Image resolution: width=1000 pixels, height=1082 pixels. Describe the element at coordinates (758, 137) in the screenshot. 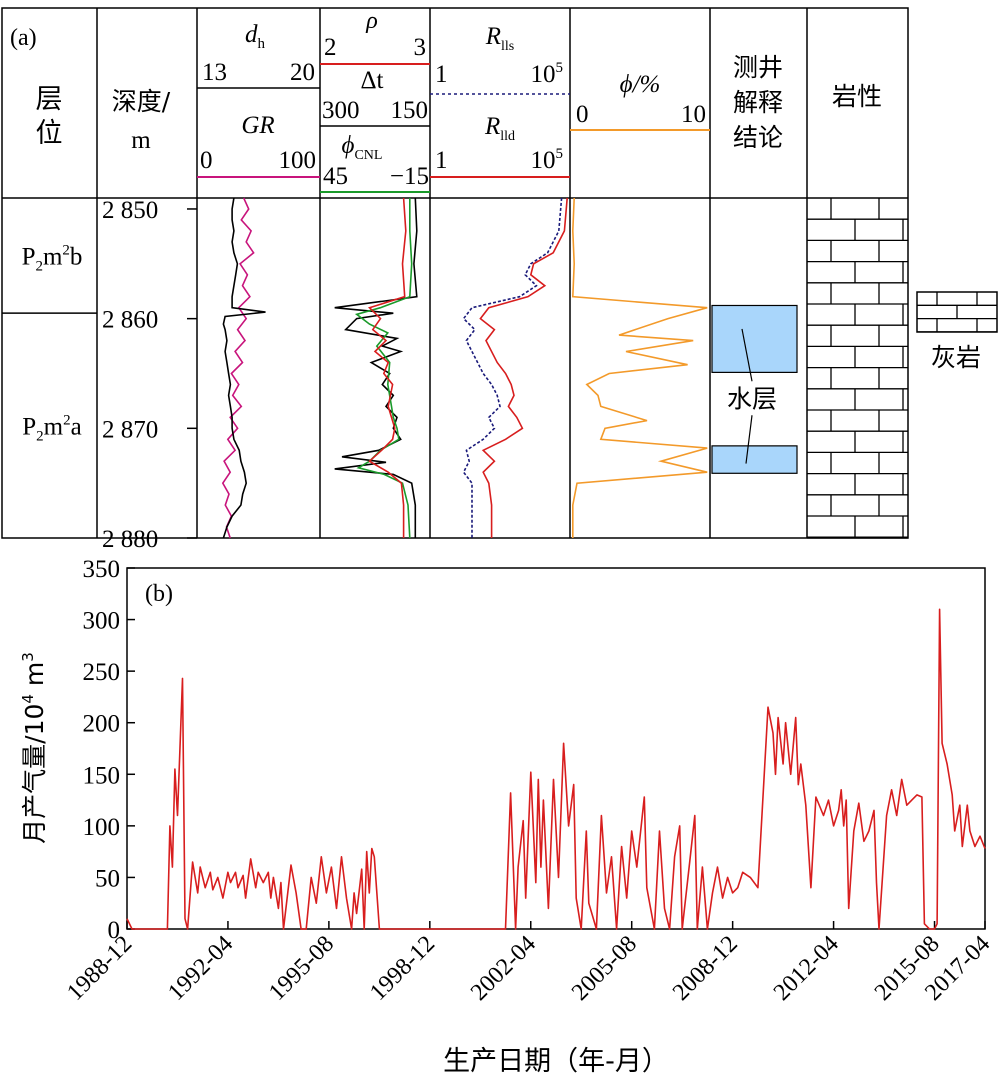

I see `interp-header-3: 结论` at that location.